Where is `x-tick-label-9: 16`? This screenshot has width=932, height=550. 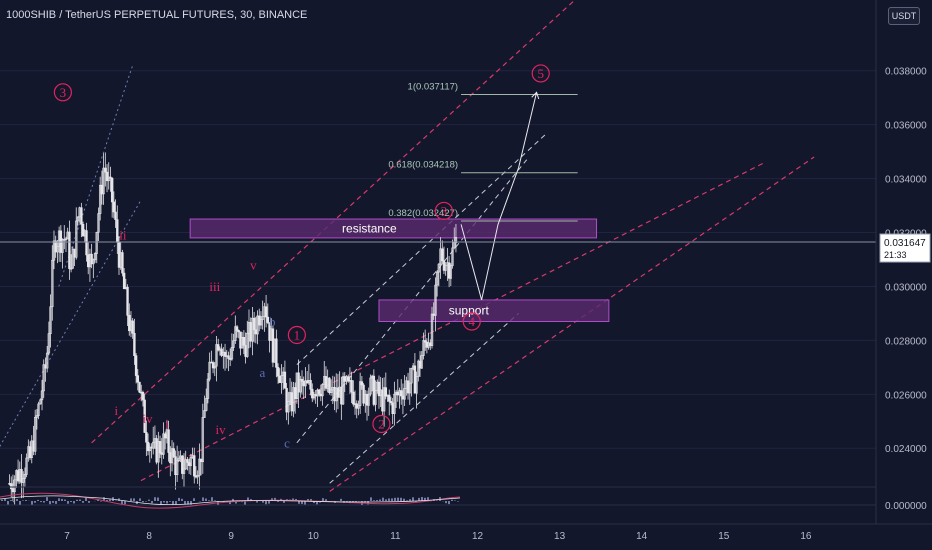 x-tick-label-9: 16 is located at coordinates (806, 536).